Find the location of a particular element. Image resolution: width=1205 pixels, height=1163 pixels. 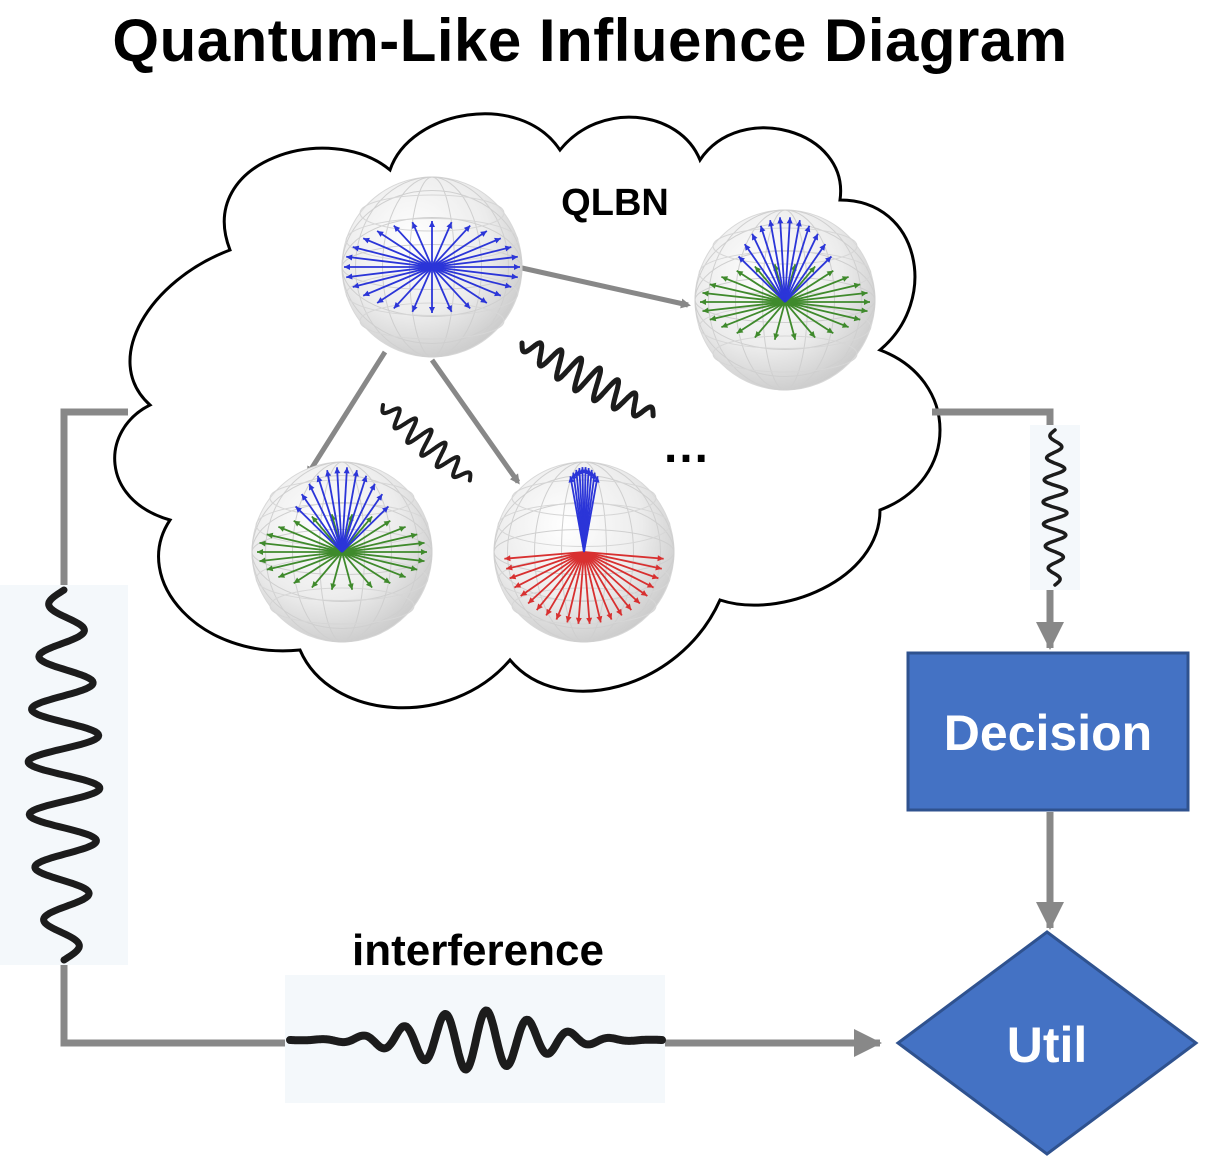

wave-left-vertical is located at coordinates (64, 775).